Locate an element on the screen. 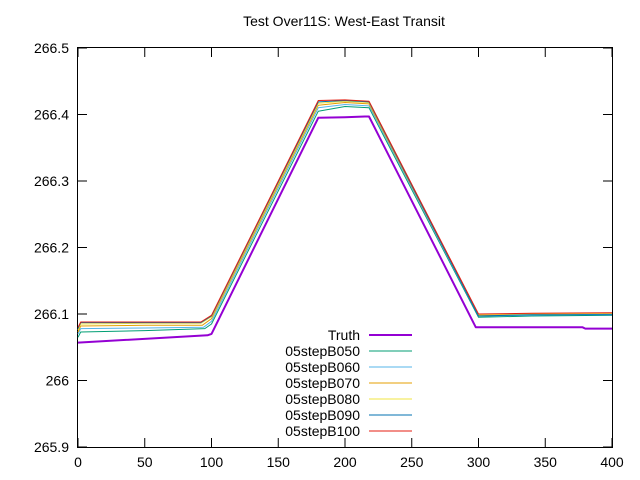 This screenshot has width=640, height=480. y-tick-label: 265.9 is located at coordinates (51, 447).